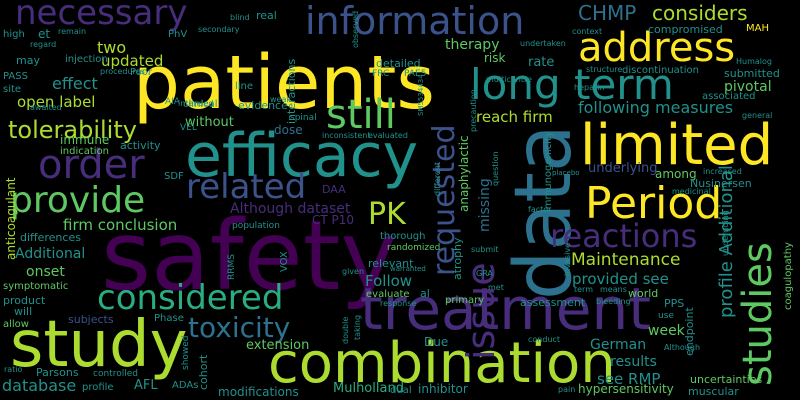  Describe the element at coordinates (140, 145) in the screenshot. I see `word-activity: activity` at that location.